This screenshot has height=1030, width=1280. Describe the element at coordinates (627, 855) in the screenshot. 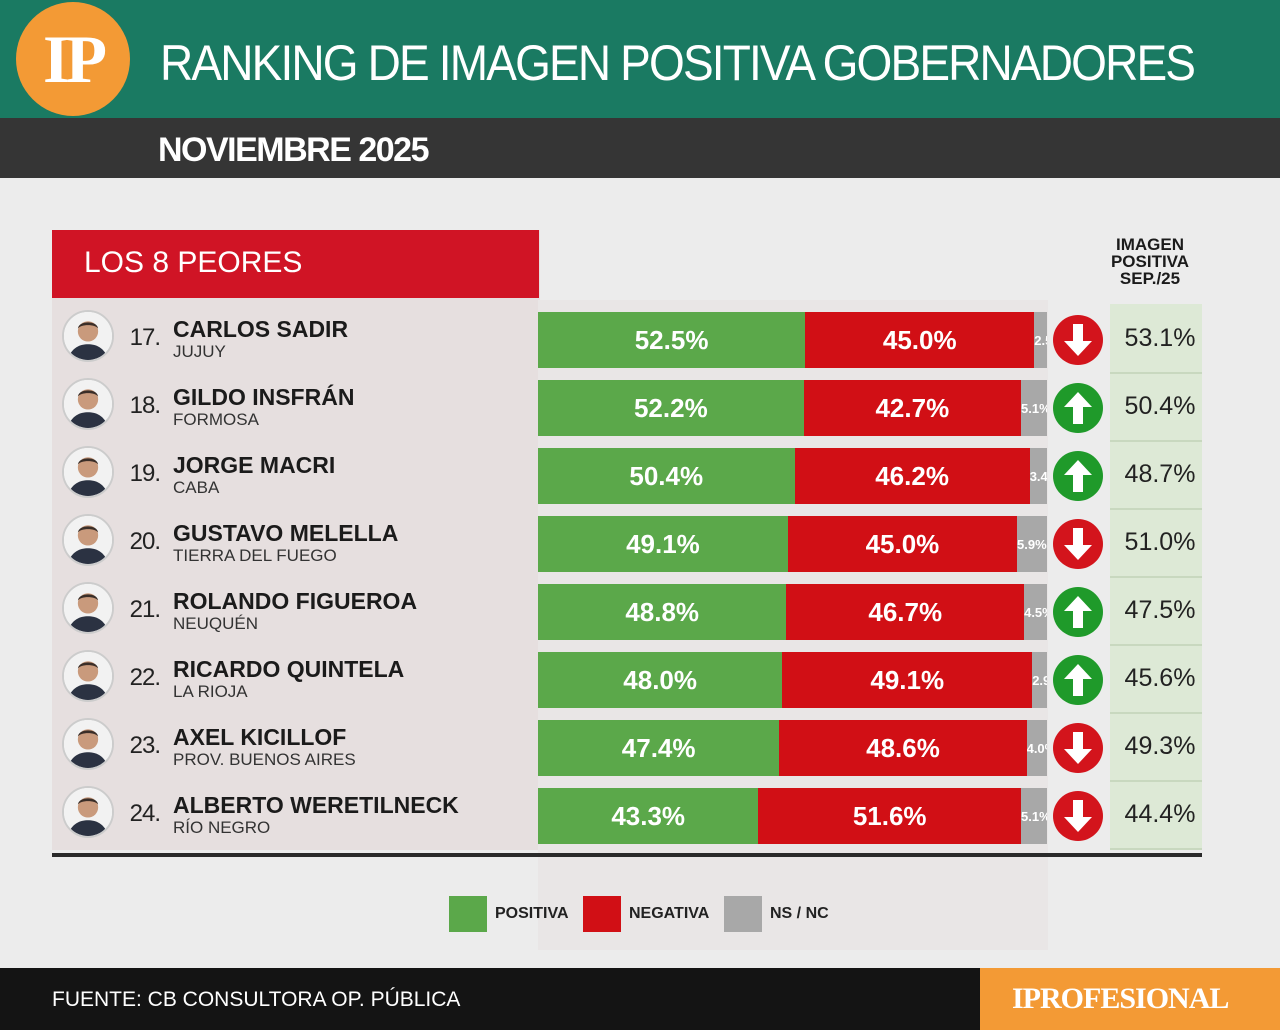

I see `chart-baseline` at that location.